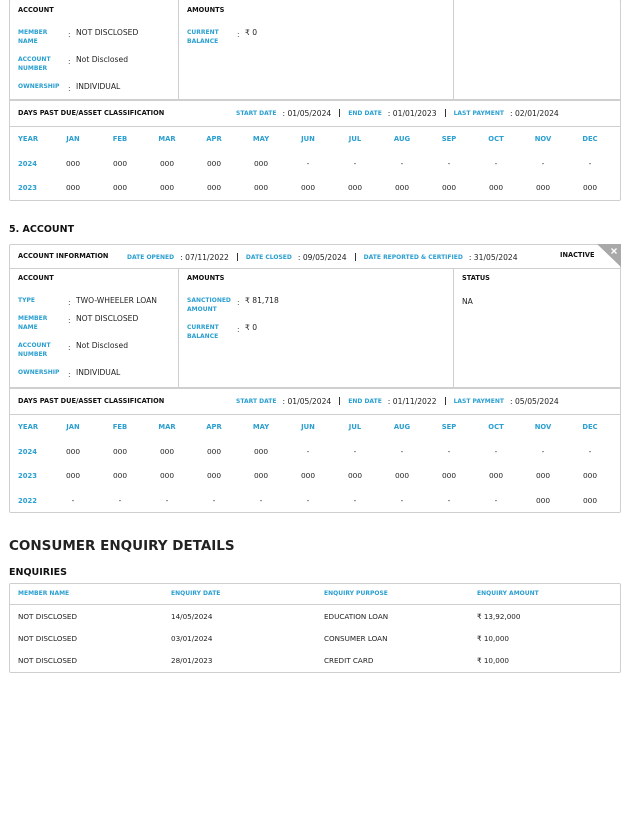 The image size is (631, 813). What do you see at coordinates (36, 10) in the screenshot?
I see `column-heading: ACCOUNT` at bounding box center [36, 10].